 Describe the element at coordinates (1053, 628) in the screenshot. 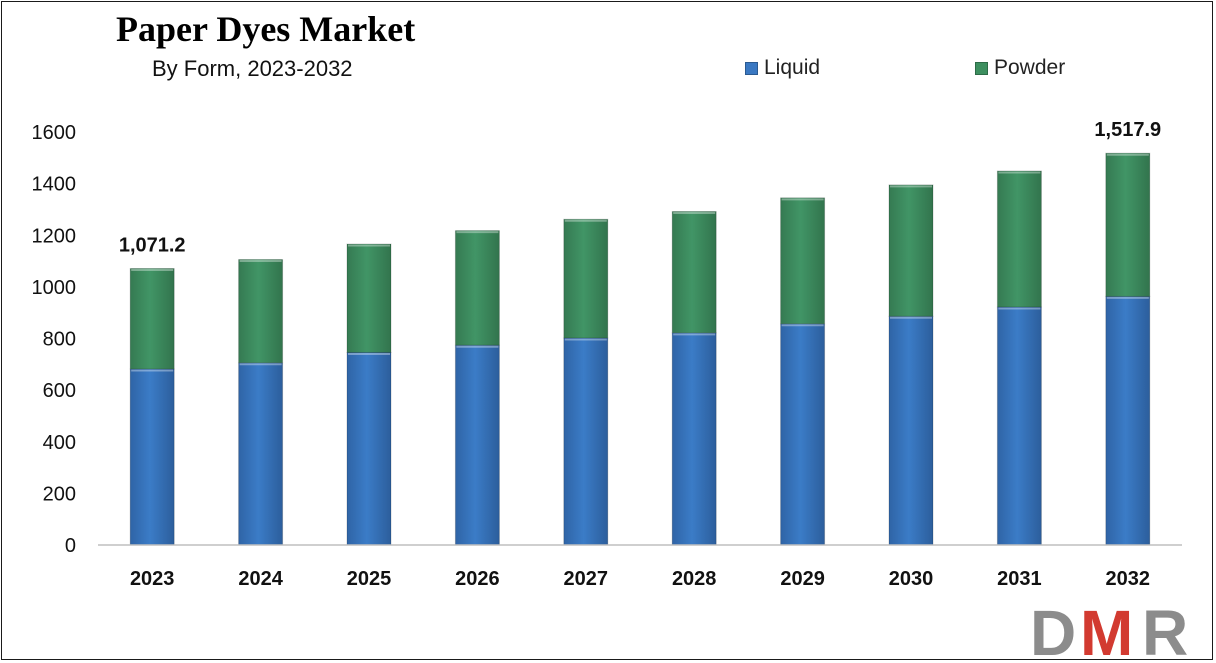

I see `svg-text: D` at that location.